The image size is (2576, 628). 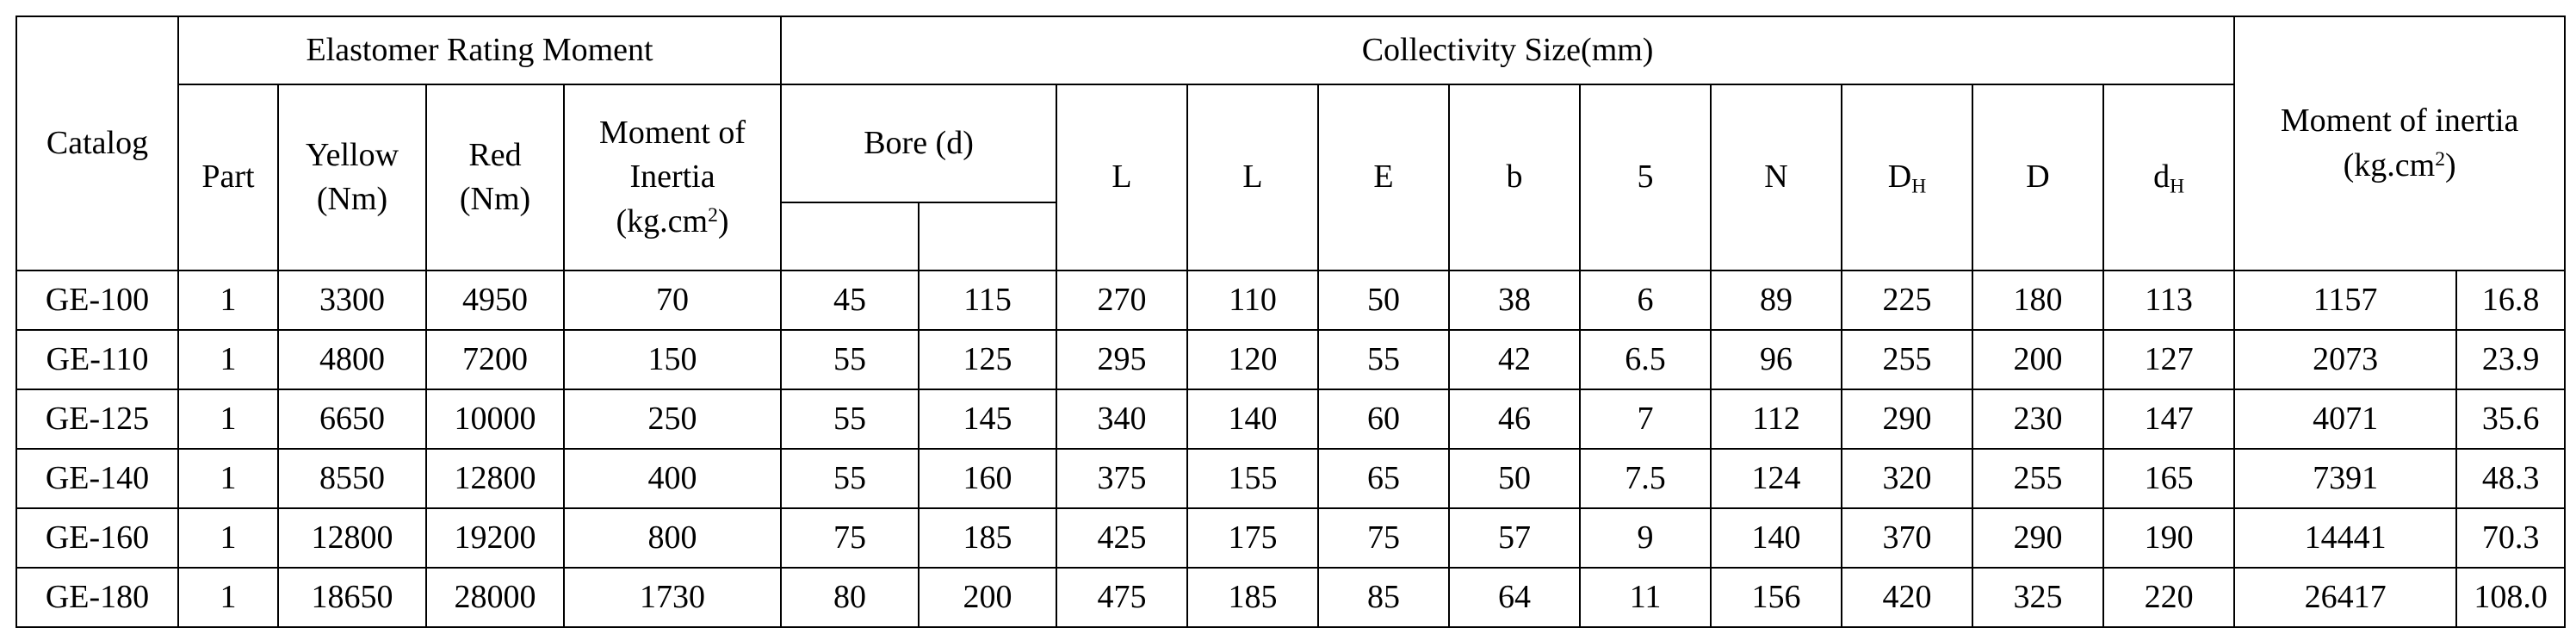 What do you see at coordinates (2511, 300) in the screenshot?
I see `cell-moment2: 16.8` at bounding box center [2511, 300].